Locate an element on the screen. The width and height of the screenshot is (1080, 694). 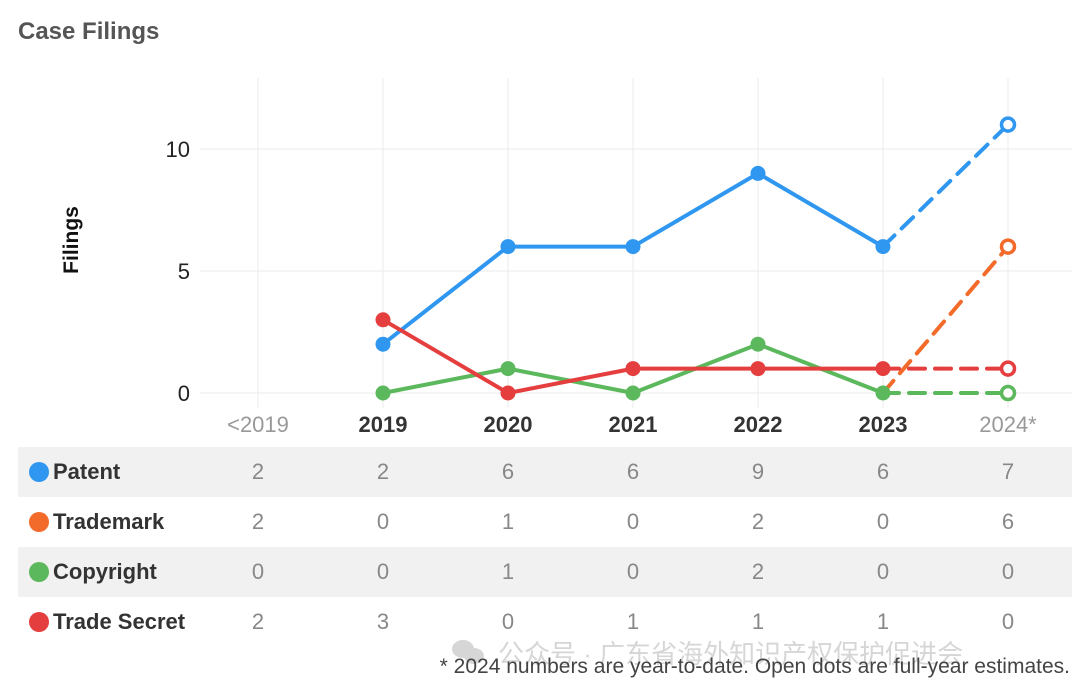
legend-label: Patent is located at coordinates (87, 471).